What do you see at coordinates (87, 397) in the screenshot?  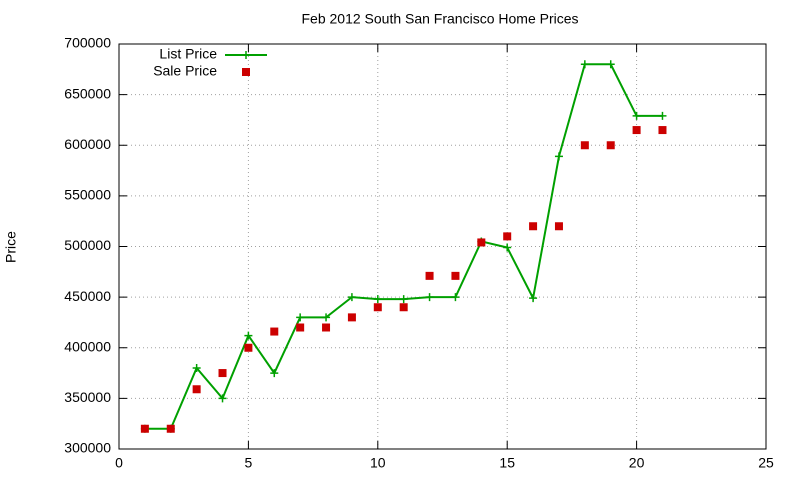 I see `y-tick-label: 350000` at bounding box center [87, 397].